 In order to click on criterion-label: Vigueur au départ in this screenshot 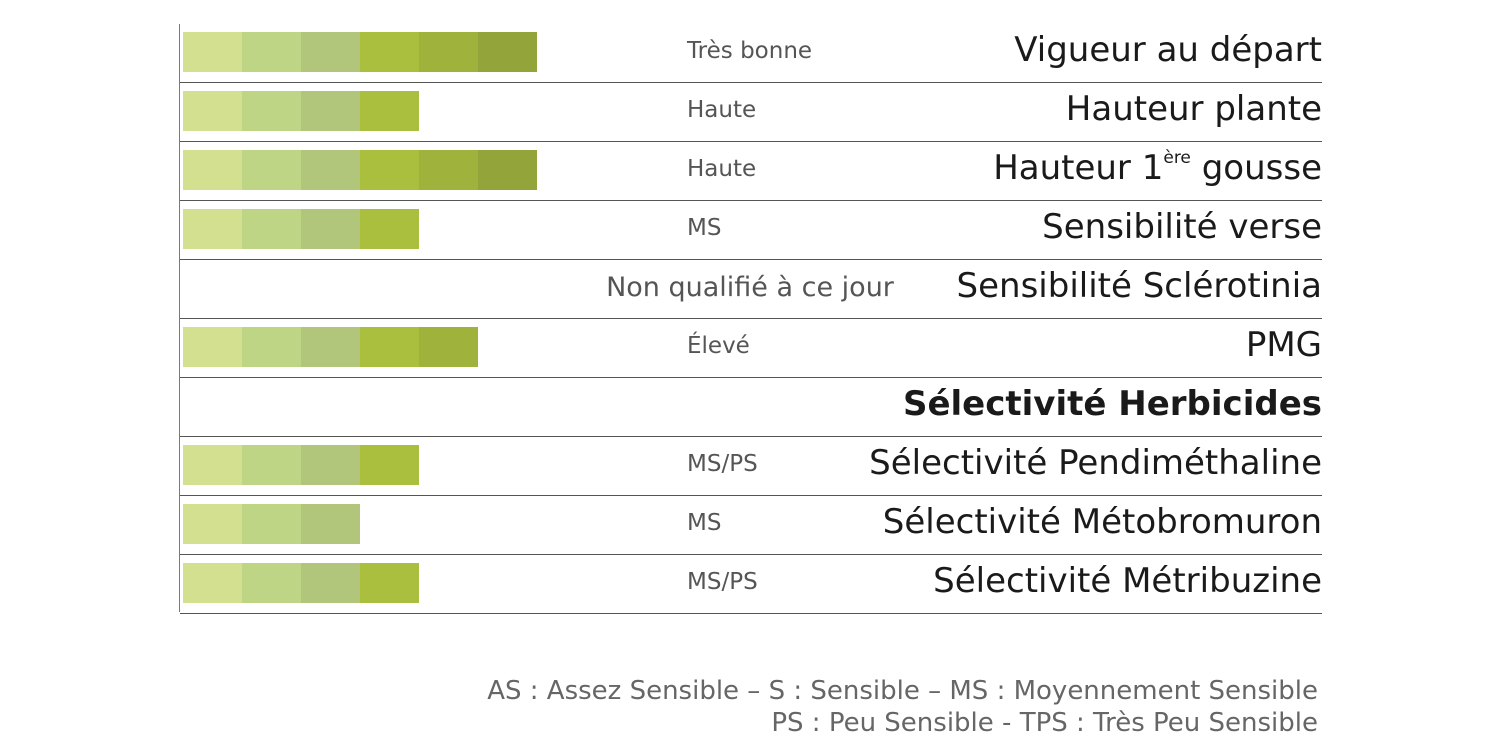, I will do `click(1168, 50)`.